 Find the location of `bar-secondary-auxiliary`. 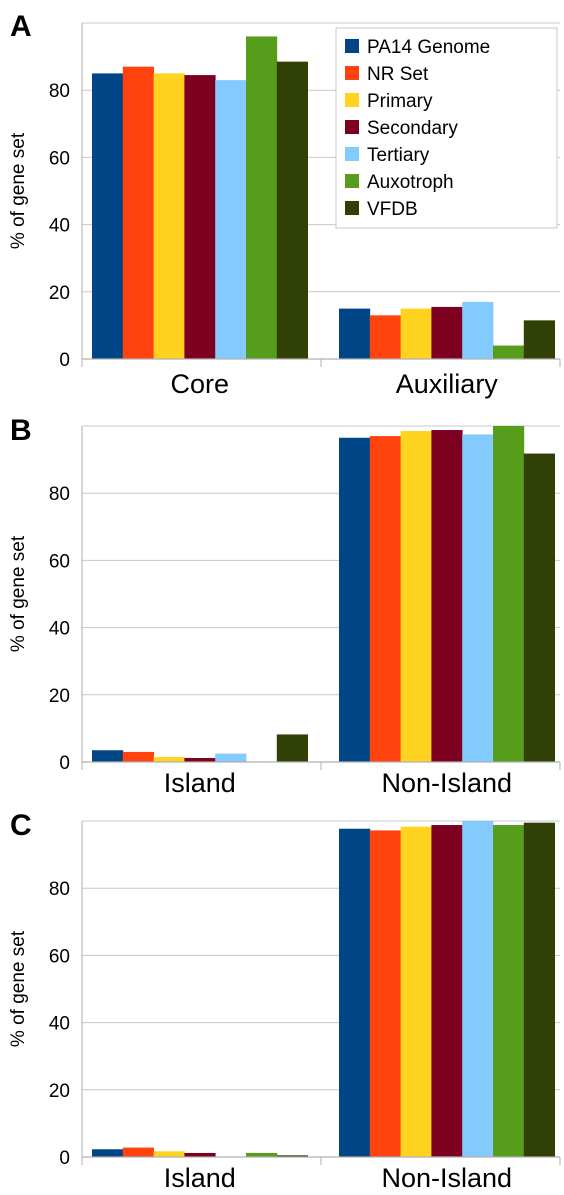

bar-secondary-auxiliary is located at coordinates (447, 332).